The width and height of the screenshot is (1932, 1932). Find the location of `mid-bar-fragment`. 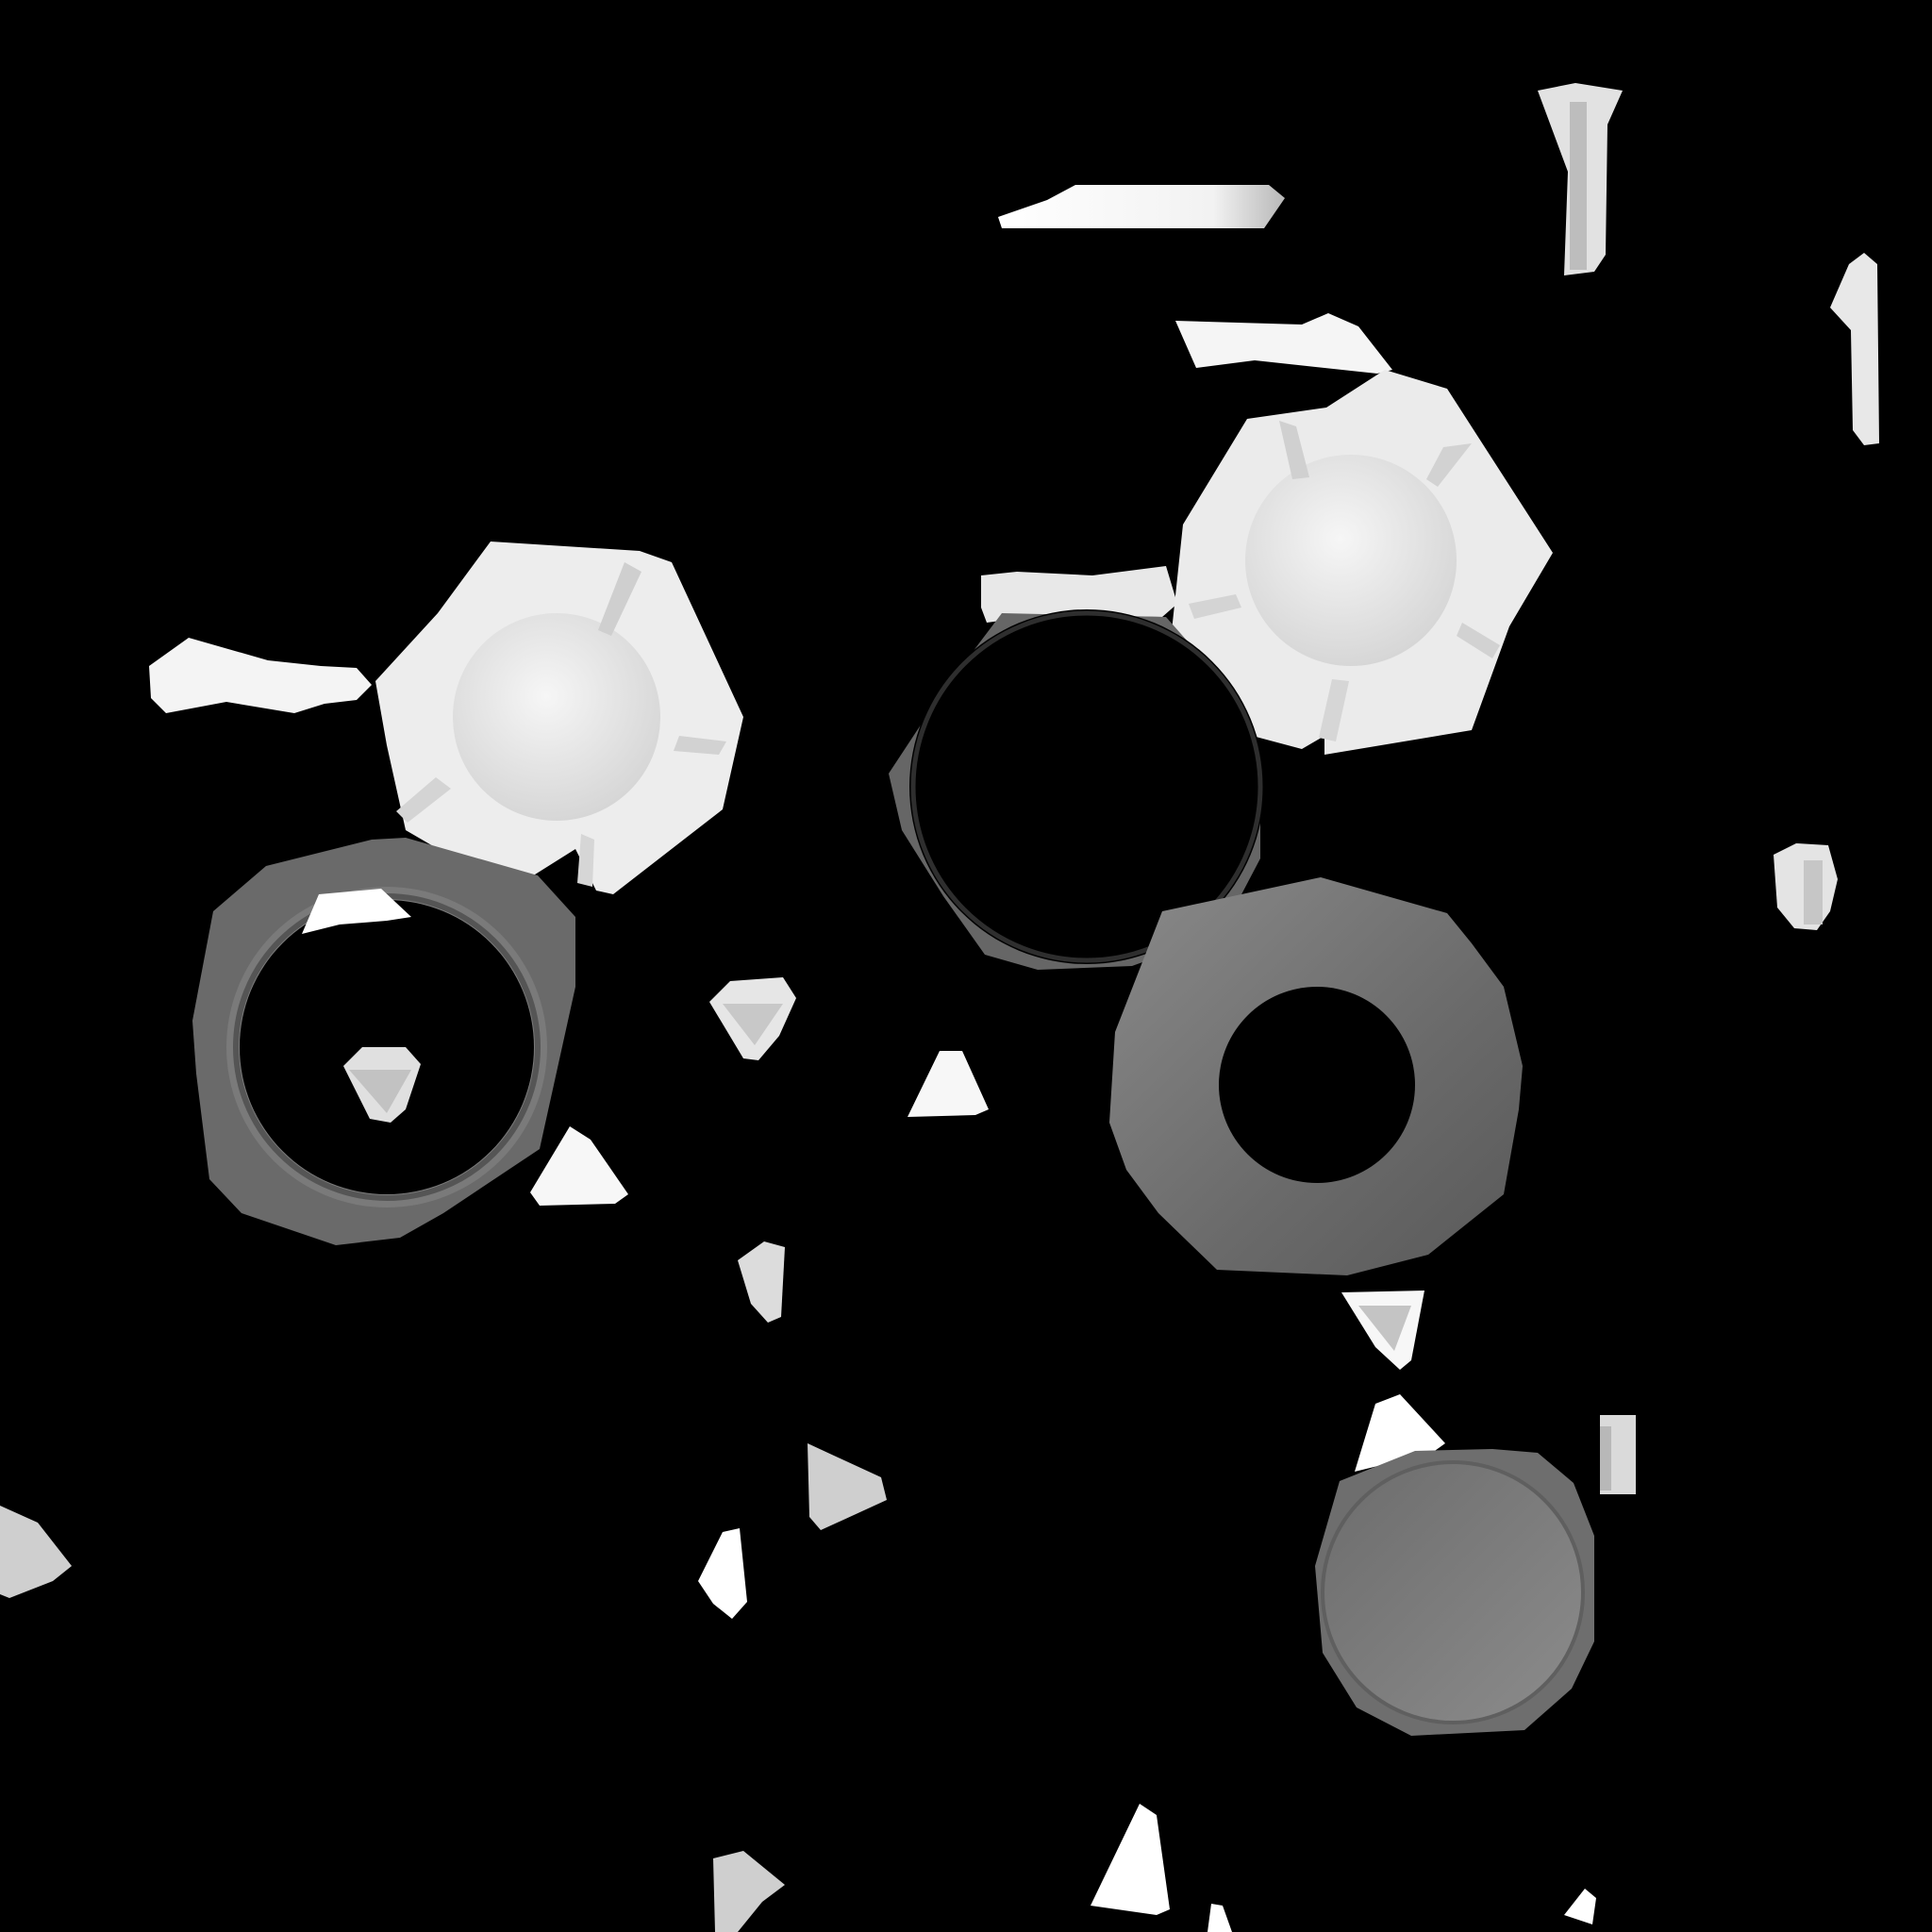

mid-bar-fragment is located at coordinates (1283, 344).